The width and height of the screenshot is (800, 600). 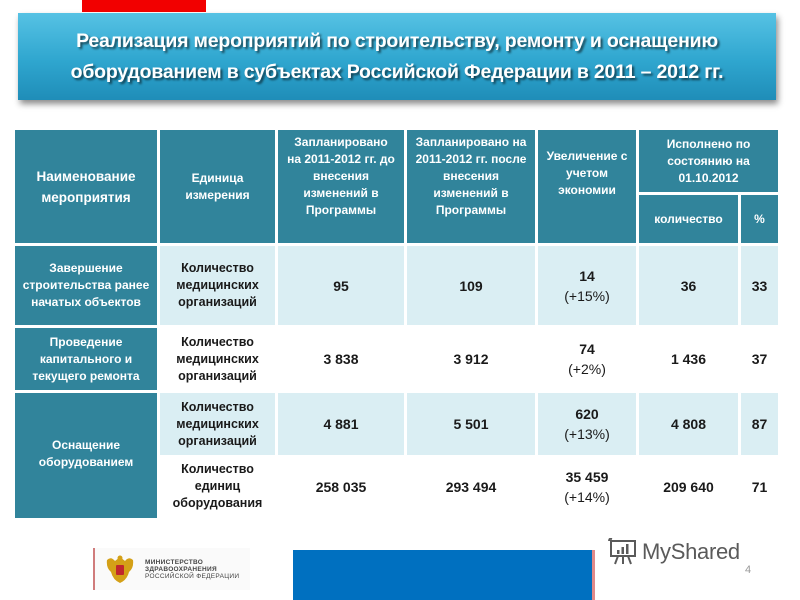 I want to click on header-executed-qty: количество, so click(x=688, y=219).